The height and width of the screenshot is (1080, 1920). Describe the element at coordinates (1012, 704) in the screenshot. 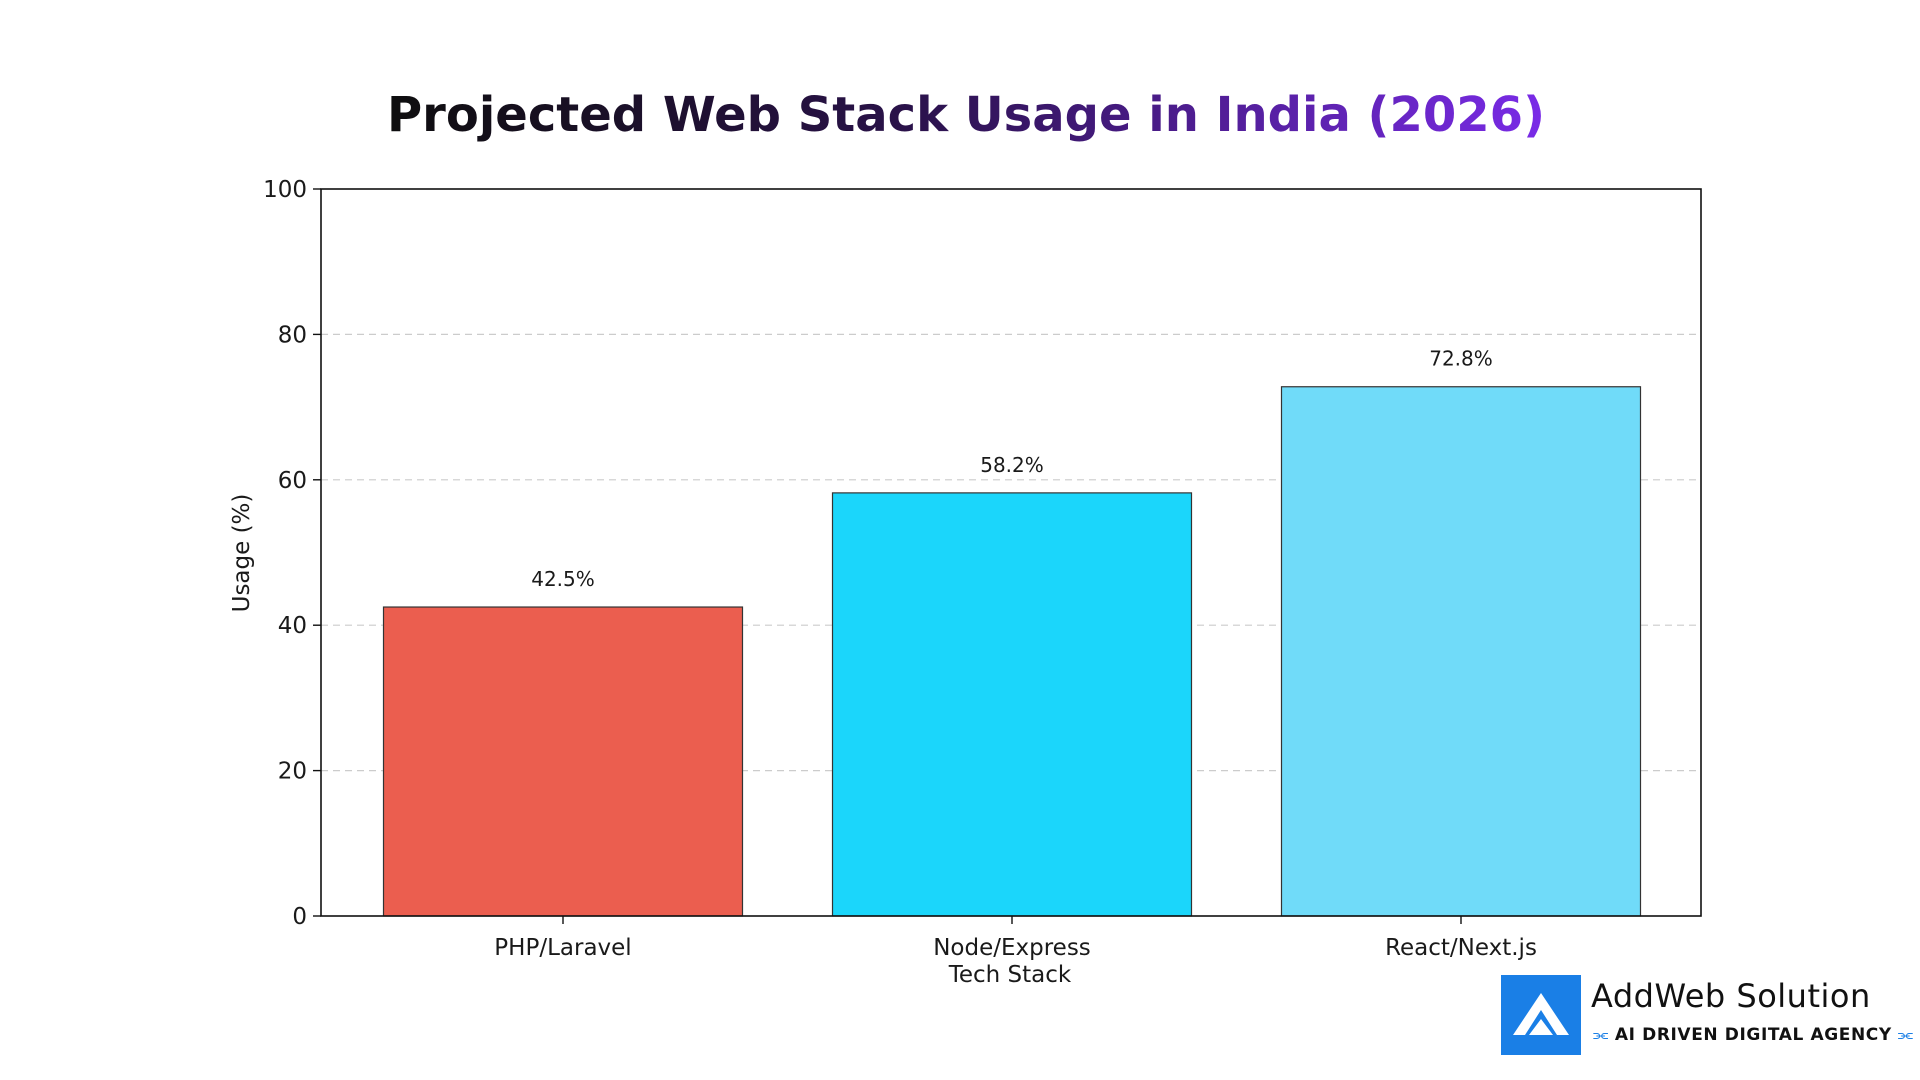

I see `bar-node-express` at that location.